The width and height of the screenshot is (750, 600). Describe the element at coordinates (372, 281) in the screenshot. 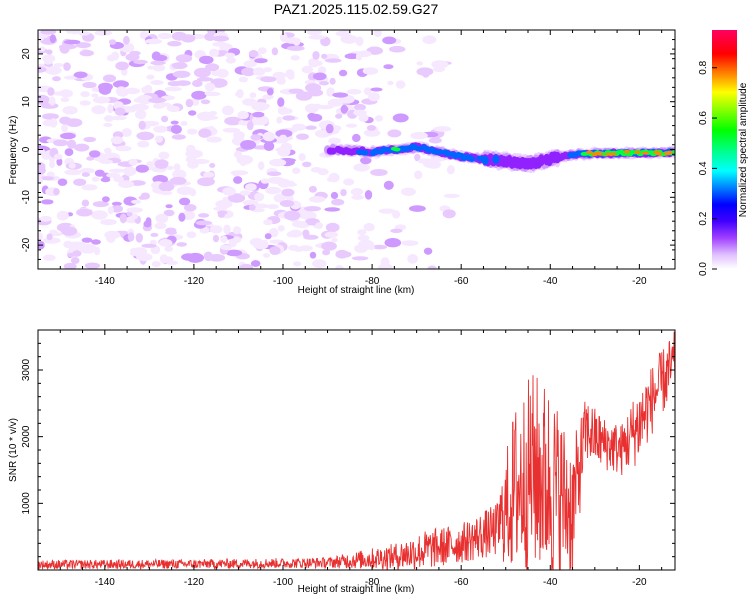

I see `x-tick-label: -80` at that location.